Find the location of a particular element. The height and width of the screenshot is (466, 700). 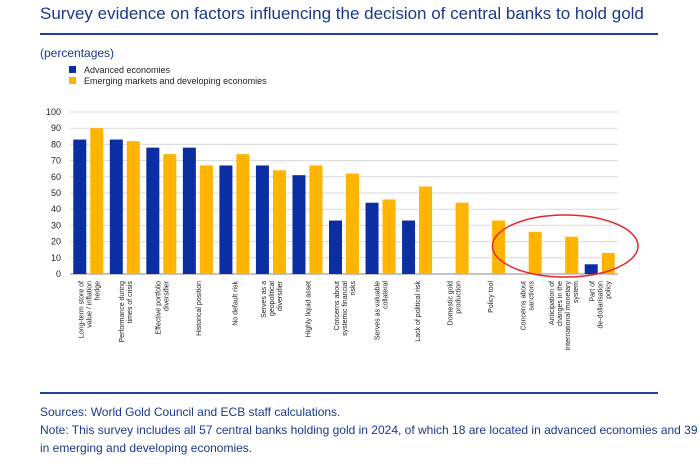

y-tick-label: 50 is located at coordinates (56, 193).